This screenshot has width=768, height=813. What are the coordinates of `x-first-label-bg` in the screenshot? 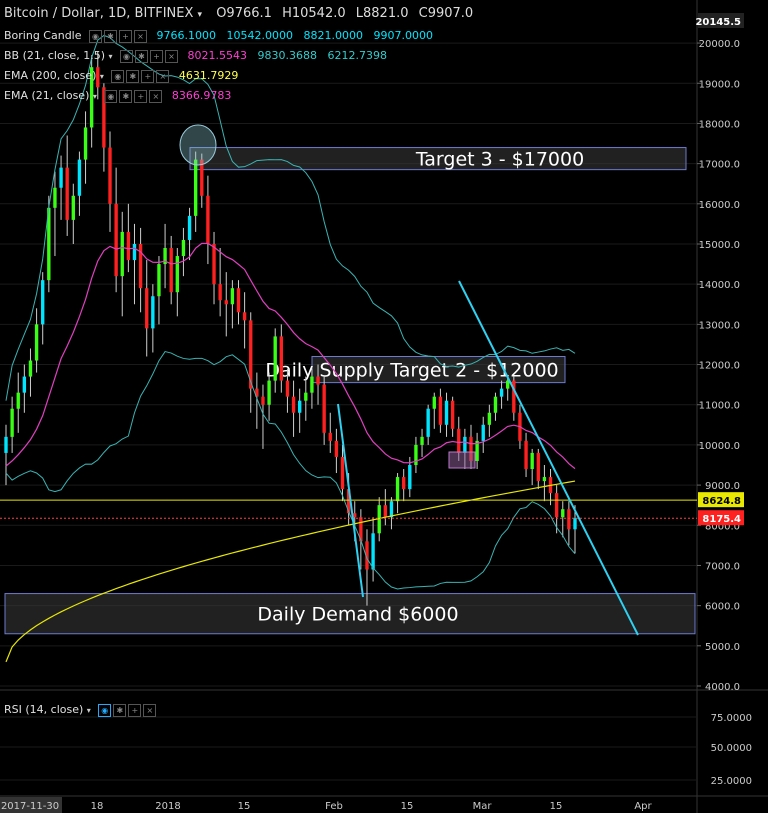 It's located at (31, 805).